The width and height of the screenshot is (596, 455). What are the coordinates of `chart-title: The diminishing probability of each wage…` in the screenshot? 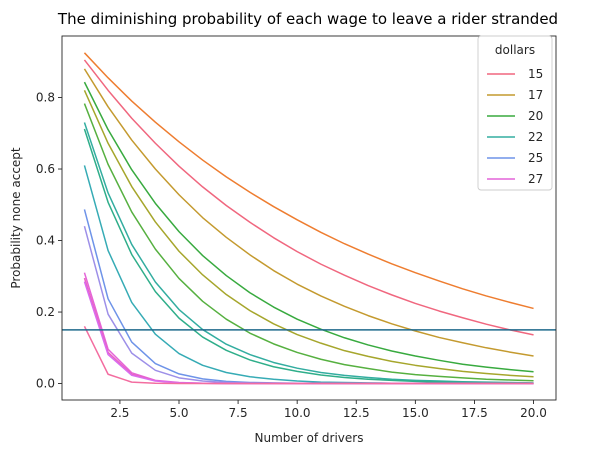 It's located at (307, 19).